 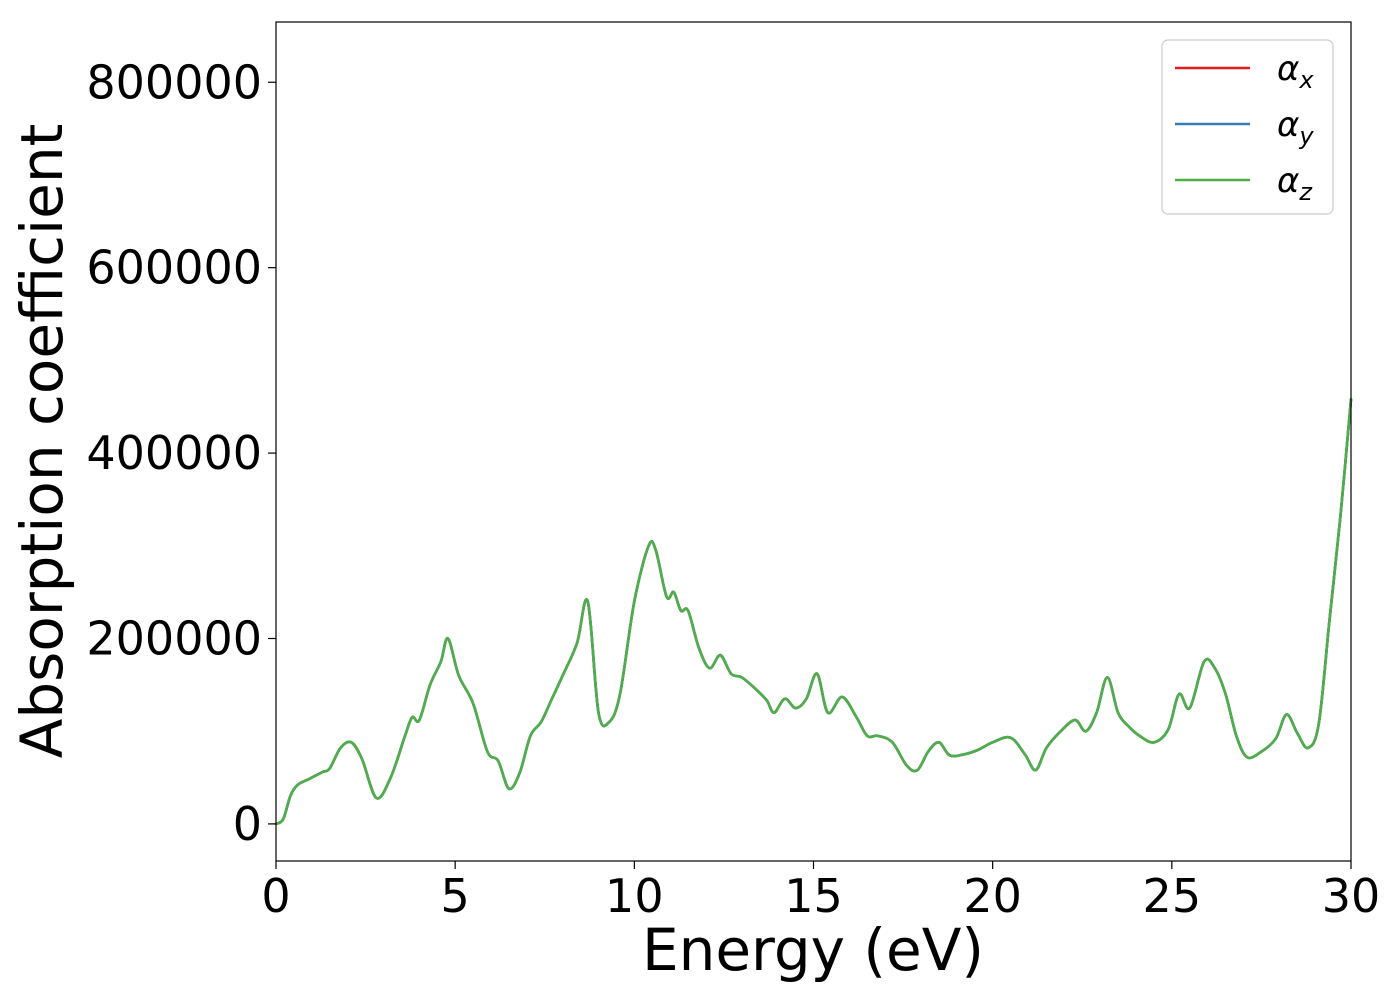 What do you see at coordinates (634, 896) in the screenshot?
I see `x-tick-label: 10` at bounding box center [634, 896].